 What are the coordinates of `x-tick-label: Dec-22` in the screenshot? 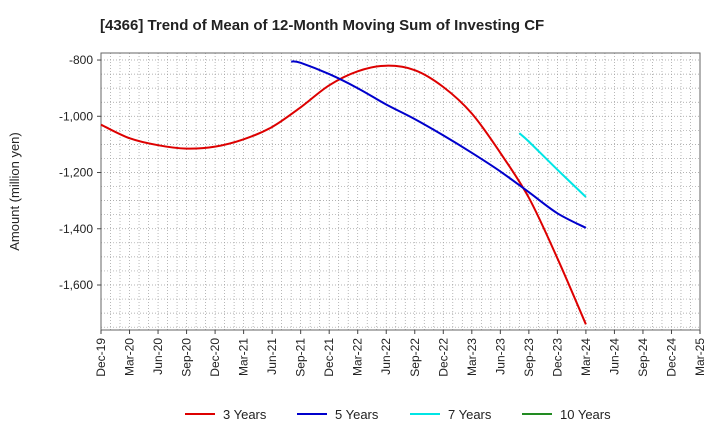 It's located at (443, 357).